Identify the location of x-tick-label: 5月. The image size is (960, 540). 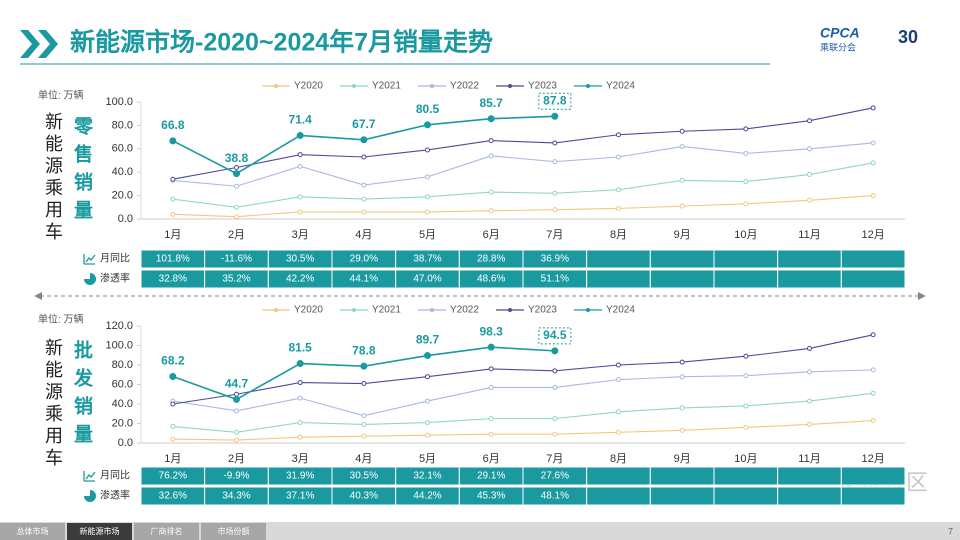
(427, 235).